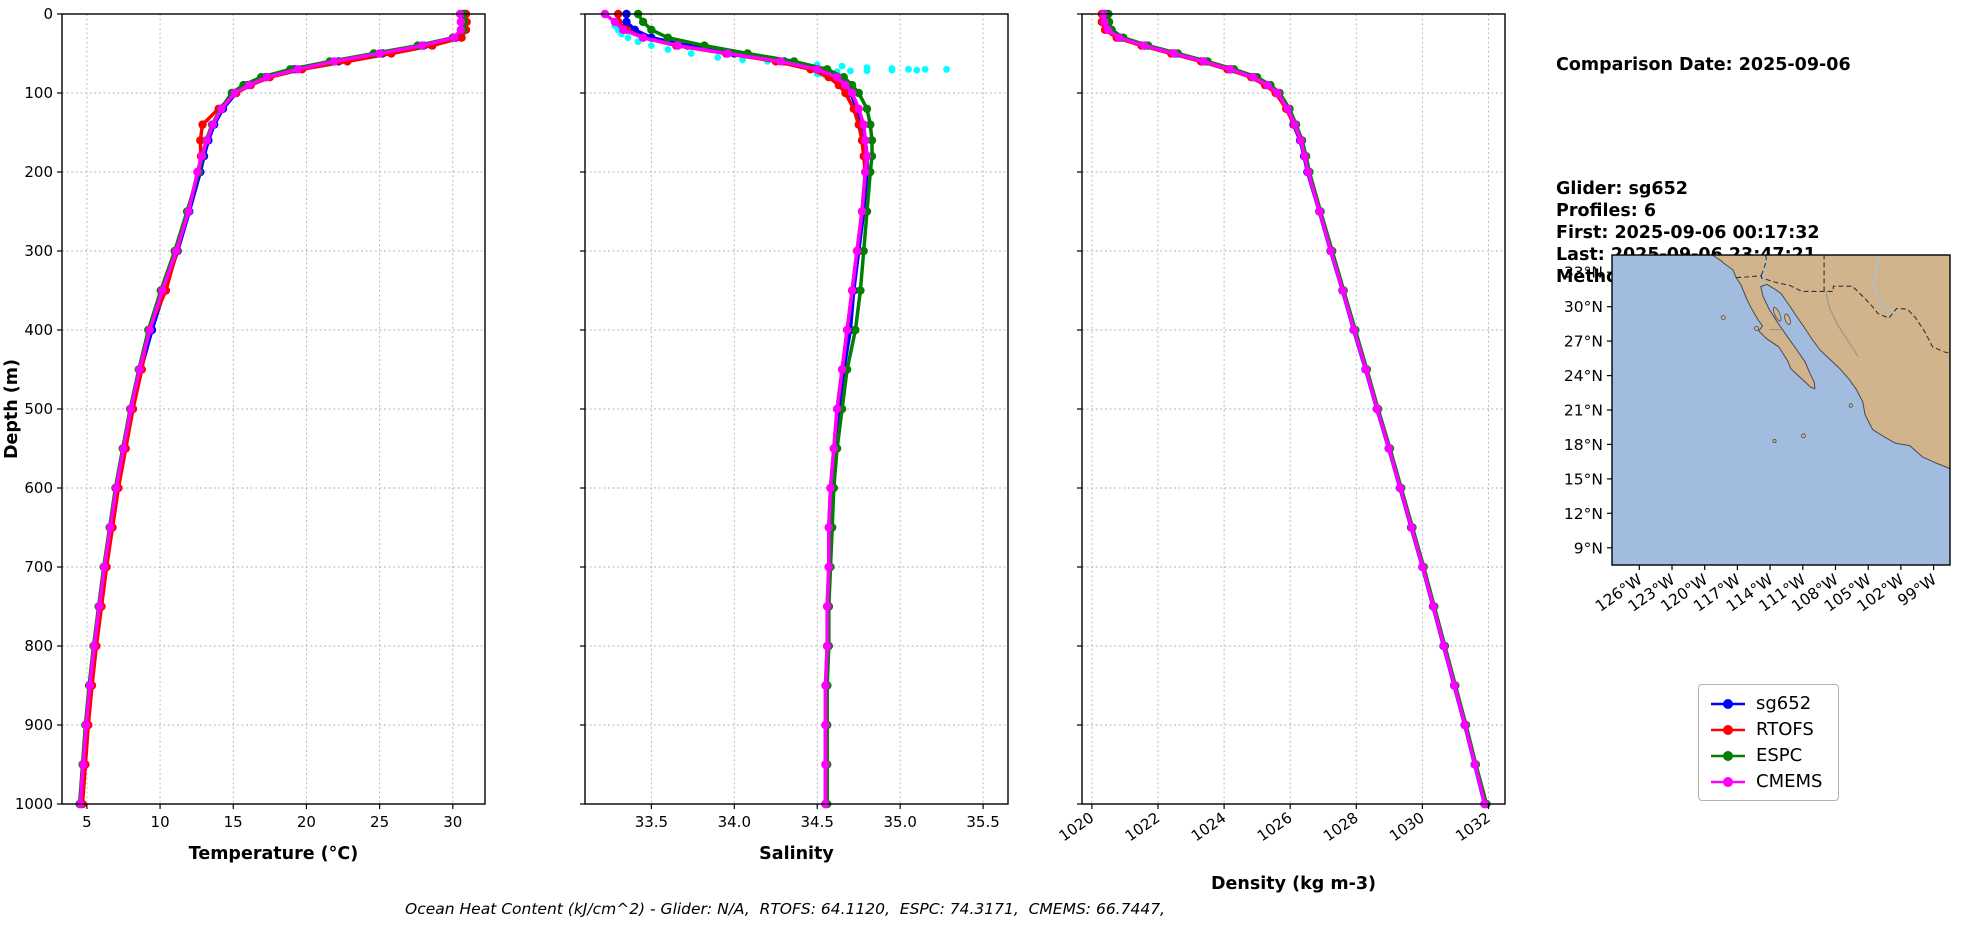 This screenshot has width=1978, height=934. What do you see at coordinates (1785, 729) in the screenshot?
I see `legend-label: RTOFS` at bounding box center [1785, 729].